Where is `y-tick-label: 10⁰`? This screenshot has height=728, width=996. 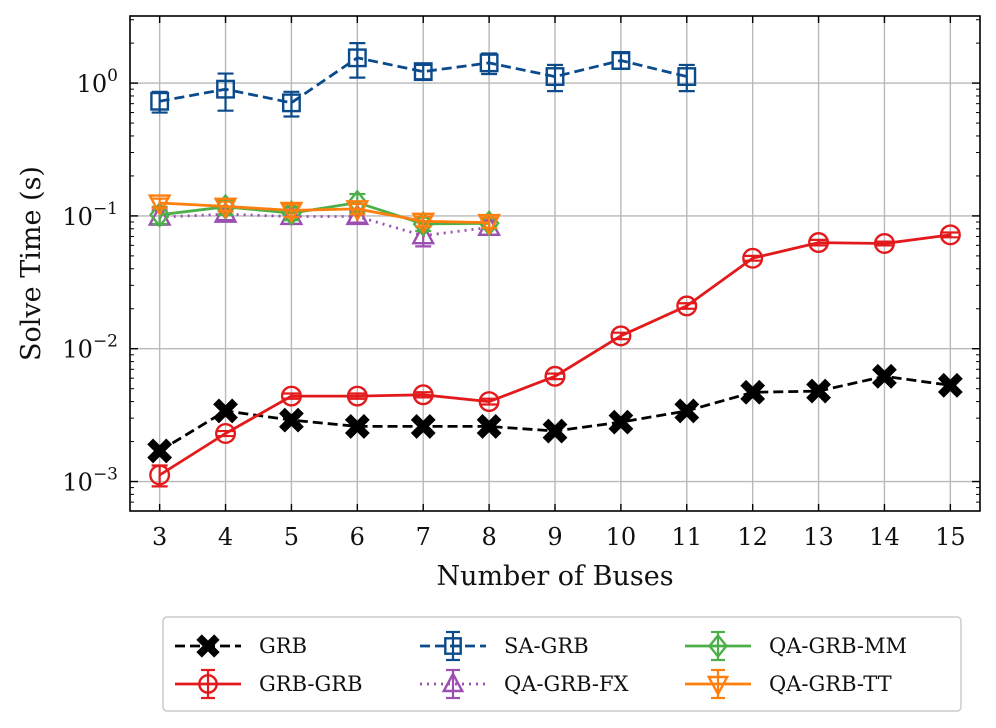 y-tick-label: 10⁰ is located at coordinates (97, 82).